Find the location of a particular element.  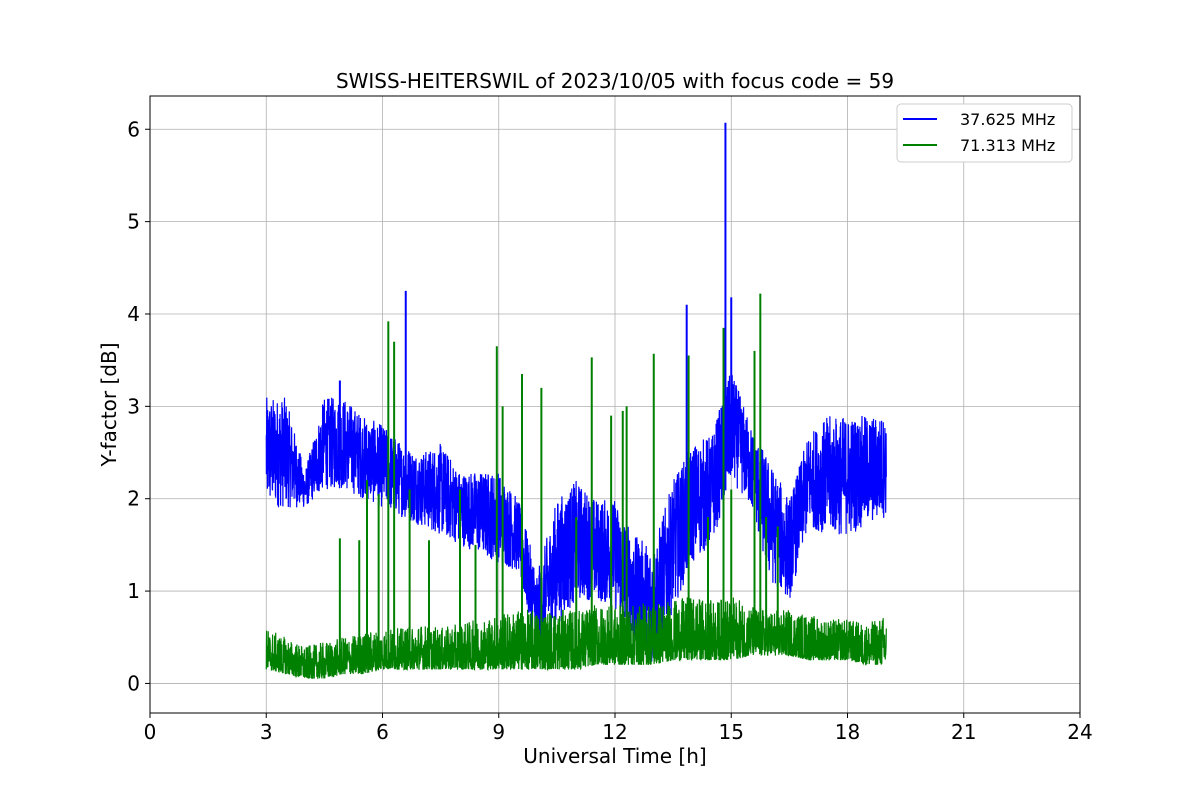

legend-box is located at coordinates (984, 133).